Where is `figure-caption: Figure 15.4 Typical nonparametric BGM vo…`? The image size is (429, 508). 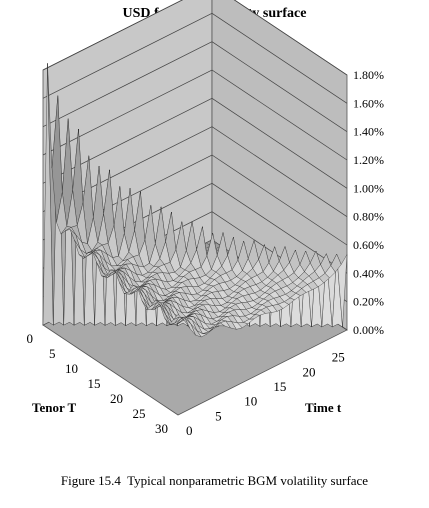 figure-caption: Figure 15.4 Typical nonparametric BGM vo… is located at coordinates (214, 481).